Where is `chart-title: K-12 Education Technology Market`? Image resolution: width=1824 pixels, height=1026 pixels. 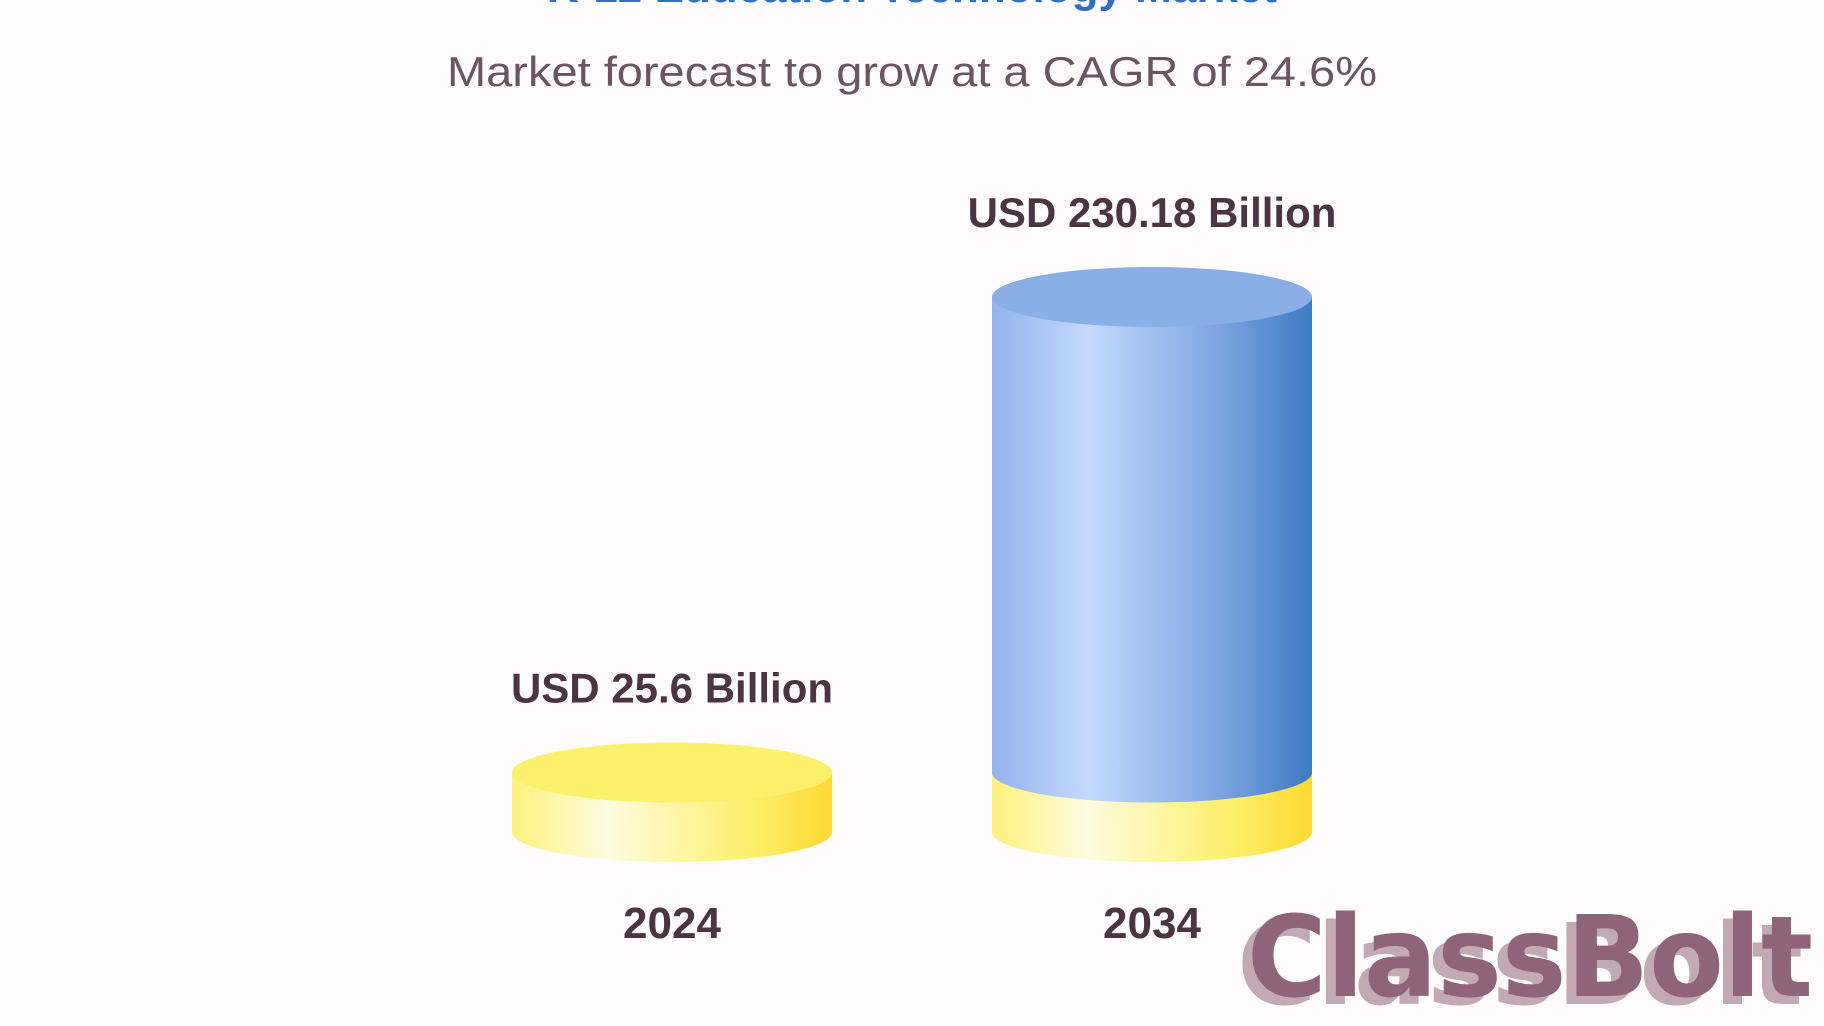 chart-title: K-12 Education Technology Market is located at coordinates (912, 6).